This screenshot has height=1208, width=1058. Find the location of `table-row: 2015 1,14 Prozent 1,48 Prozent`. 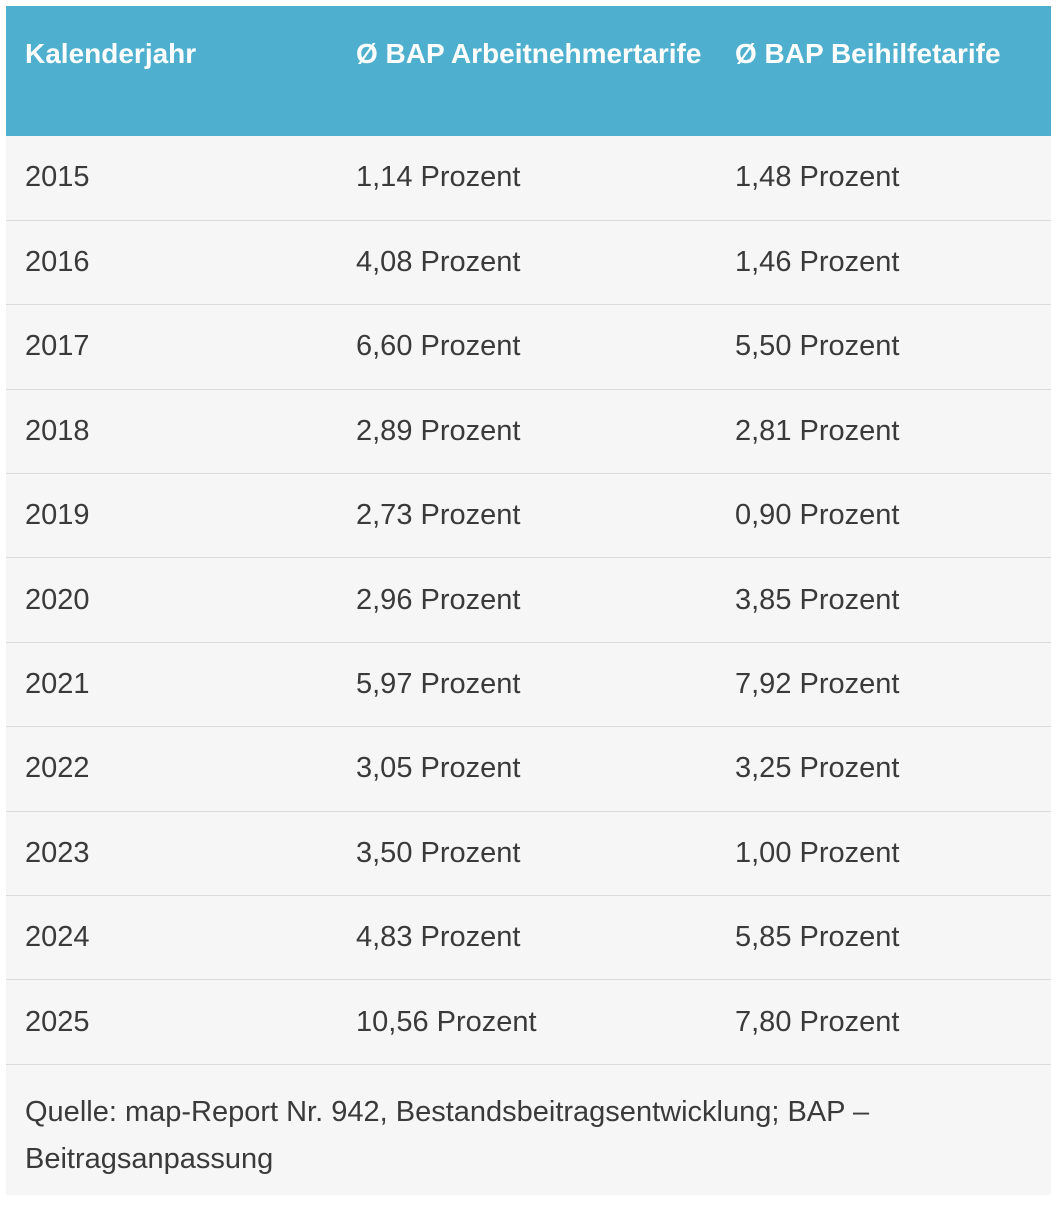

table-row: 2015 1,14 Prozent 1,48 Prozent is located at coordinates (528, 178).